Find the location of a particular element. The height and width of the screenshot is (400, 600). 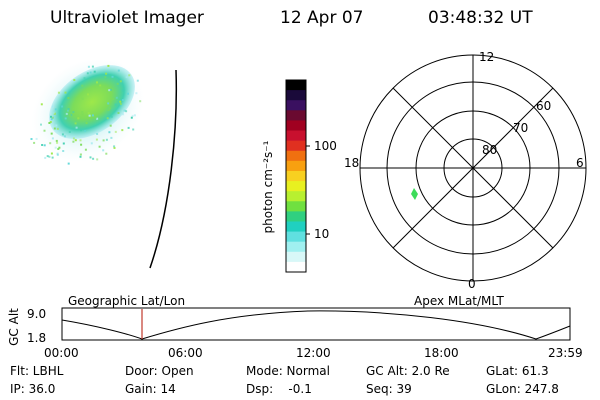

earth-limb is located at coordinates (163, 169).